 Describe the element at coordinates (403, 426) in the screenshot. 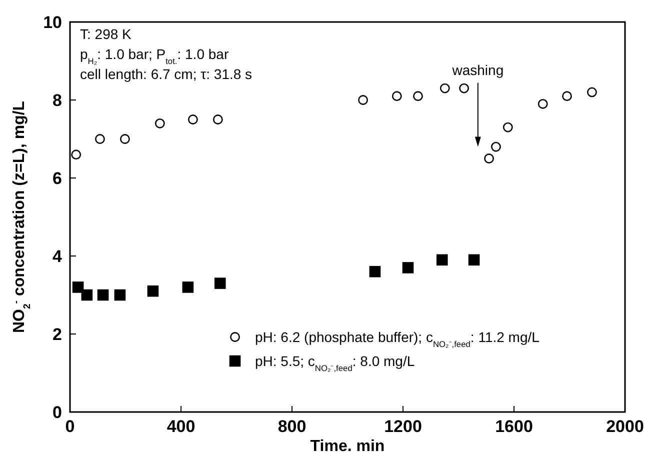

I see `x-tick-label: 1200` at that location.